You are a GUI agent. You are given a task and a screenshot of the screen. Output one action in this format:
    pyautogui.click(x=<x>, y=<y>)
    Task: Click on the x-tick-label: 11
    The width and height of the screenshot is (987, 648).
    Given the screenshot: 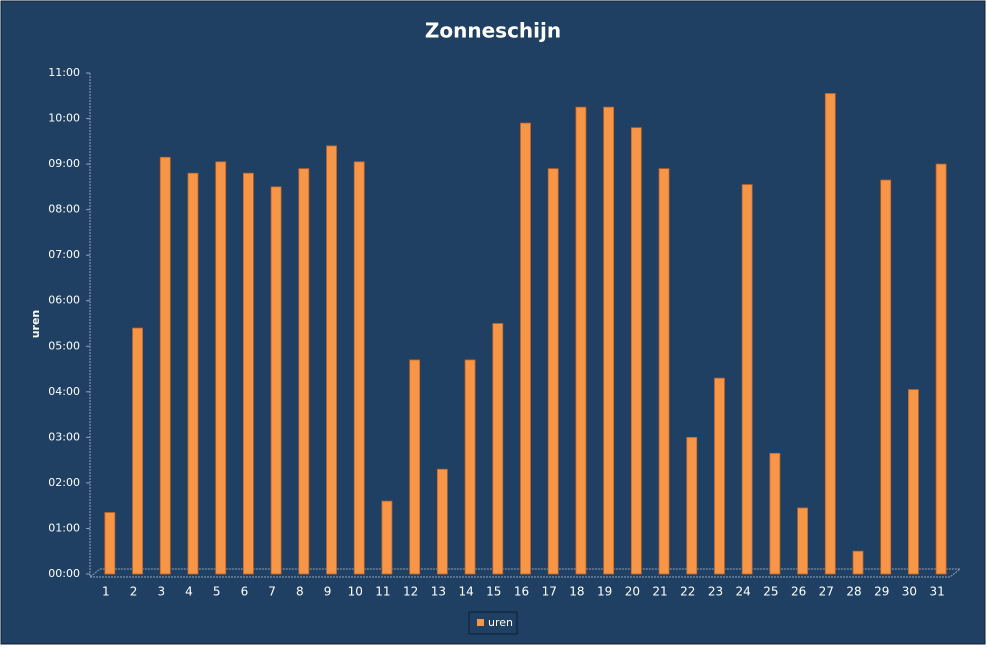 What is the action you would take?
    pyautogui.click(x=382, y=592)
    